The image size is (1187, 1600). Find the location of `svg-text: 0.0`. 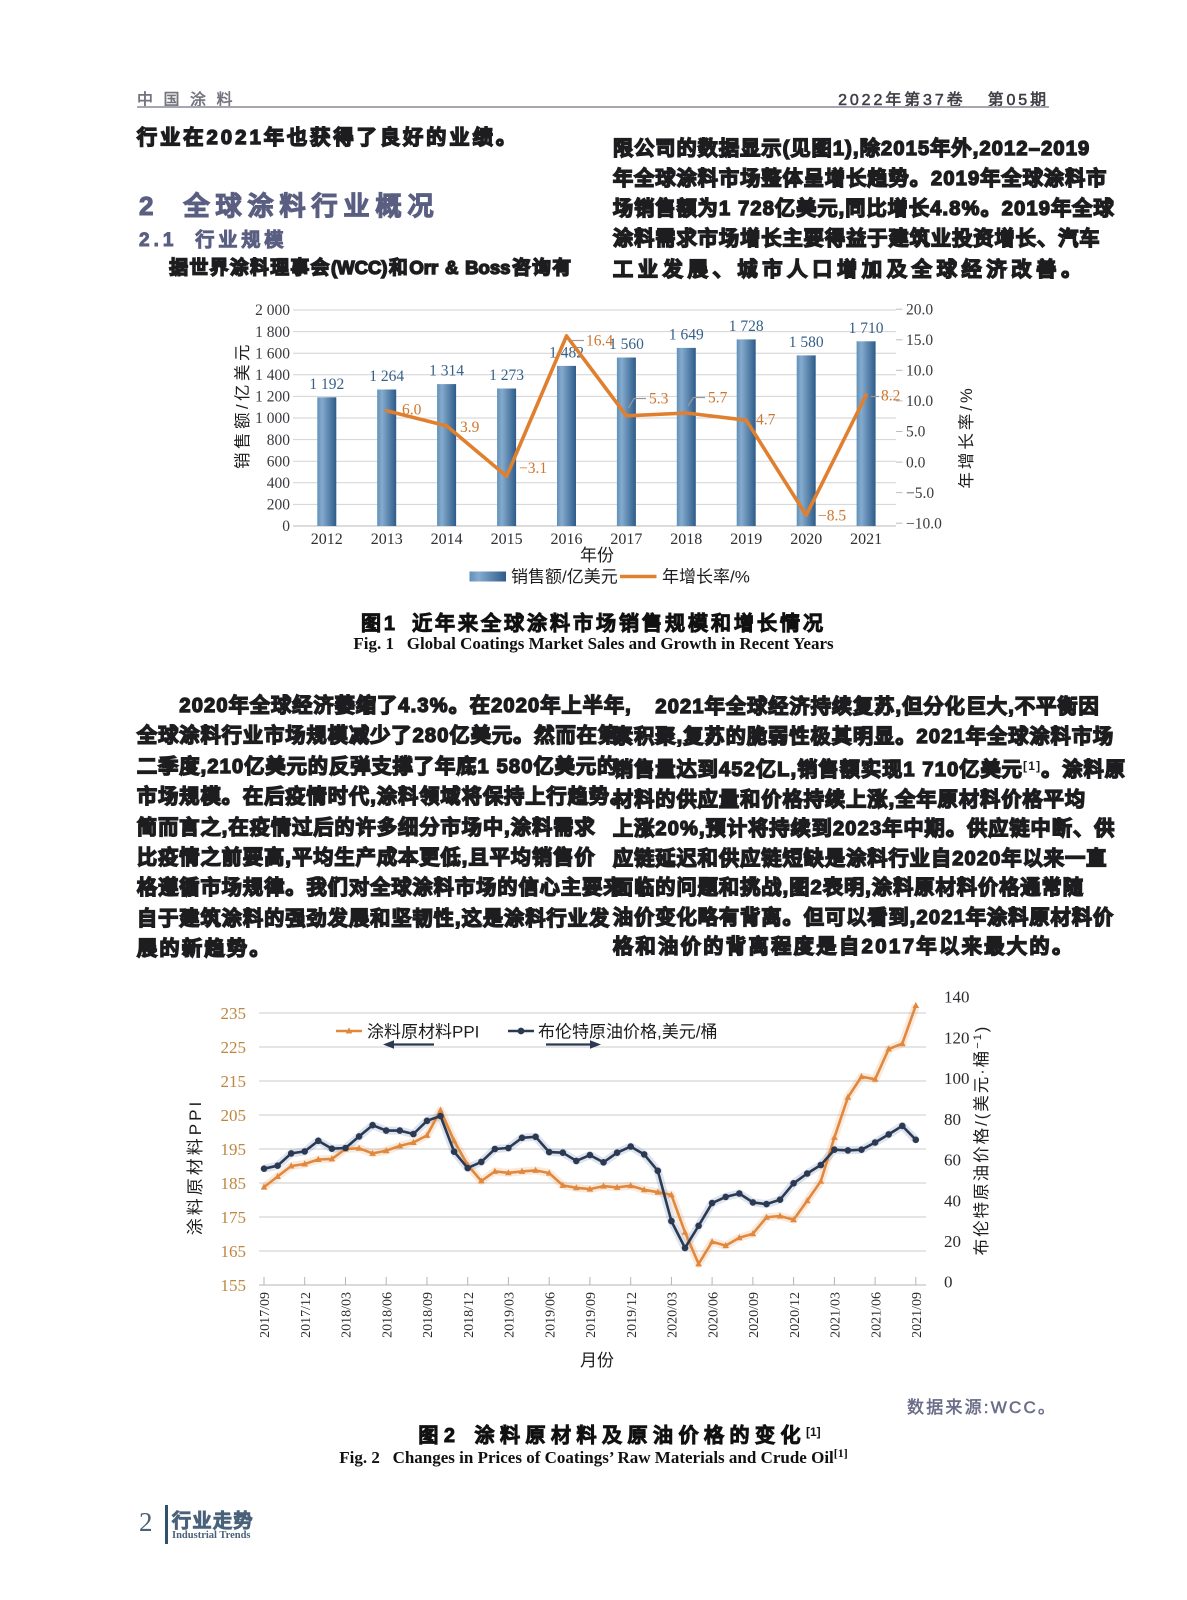

svg-text: 0.0 is located at coordinates (916, 462).